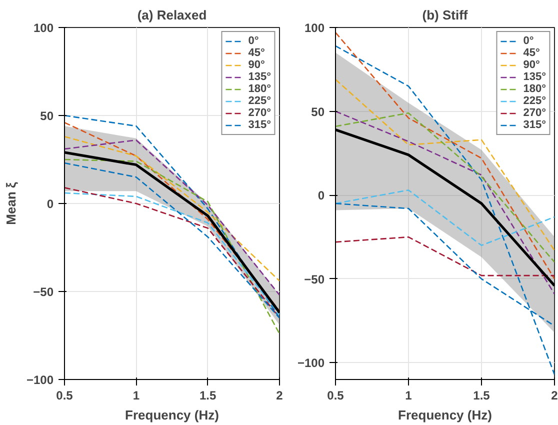 The width and height of the screenshot is (558, 425). Describe the element at coordinates (445, 15) in the screenshot. I see `chart-title: (b) Stiff` at that location.